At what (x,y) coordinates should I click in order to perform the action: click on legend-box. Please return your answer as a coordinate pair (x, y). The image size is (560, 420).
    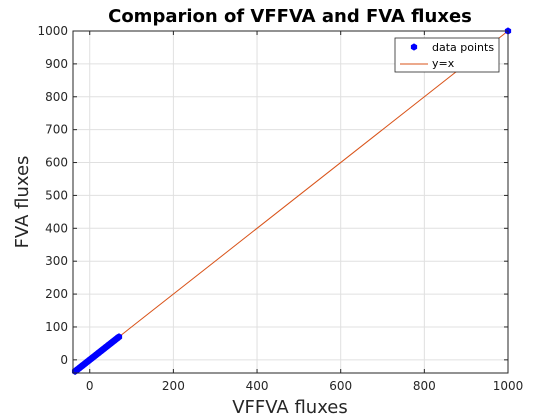
    Looking at the image, I should click on (447, 55).